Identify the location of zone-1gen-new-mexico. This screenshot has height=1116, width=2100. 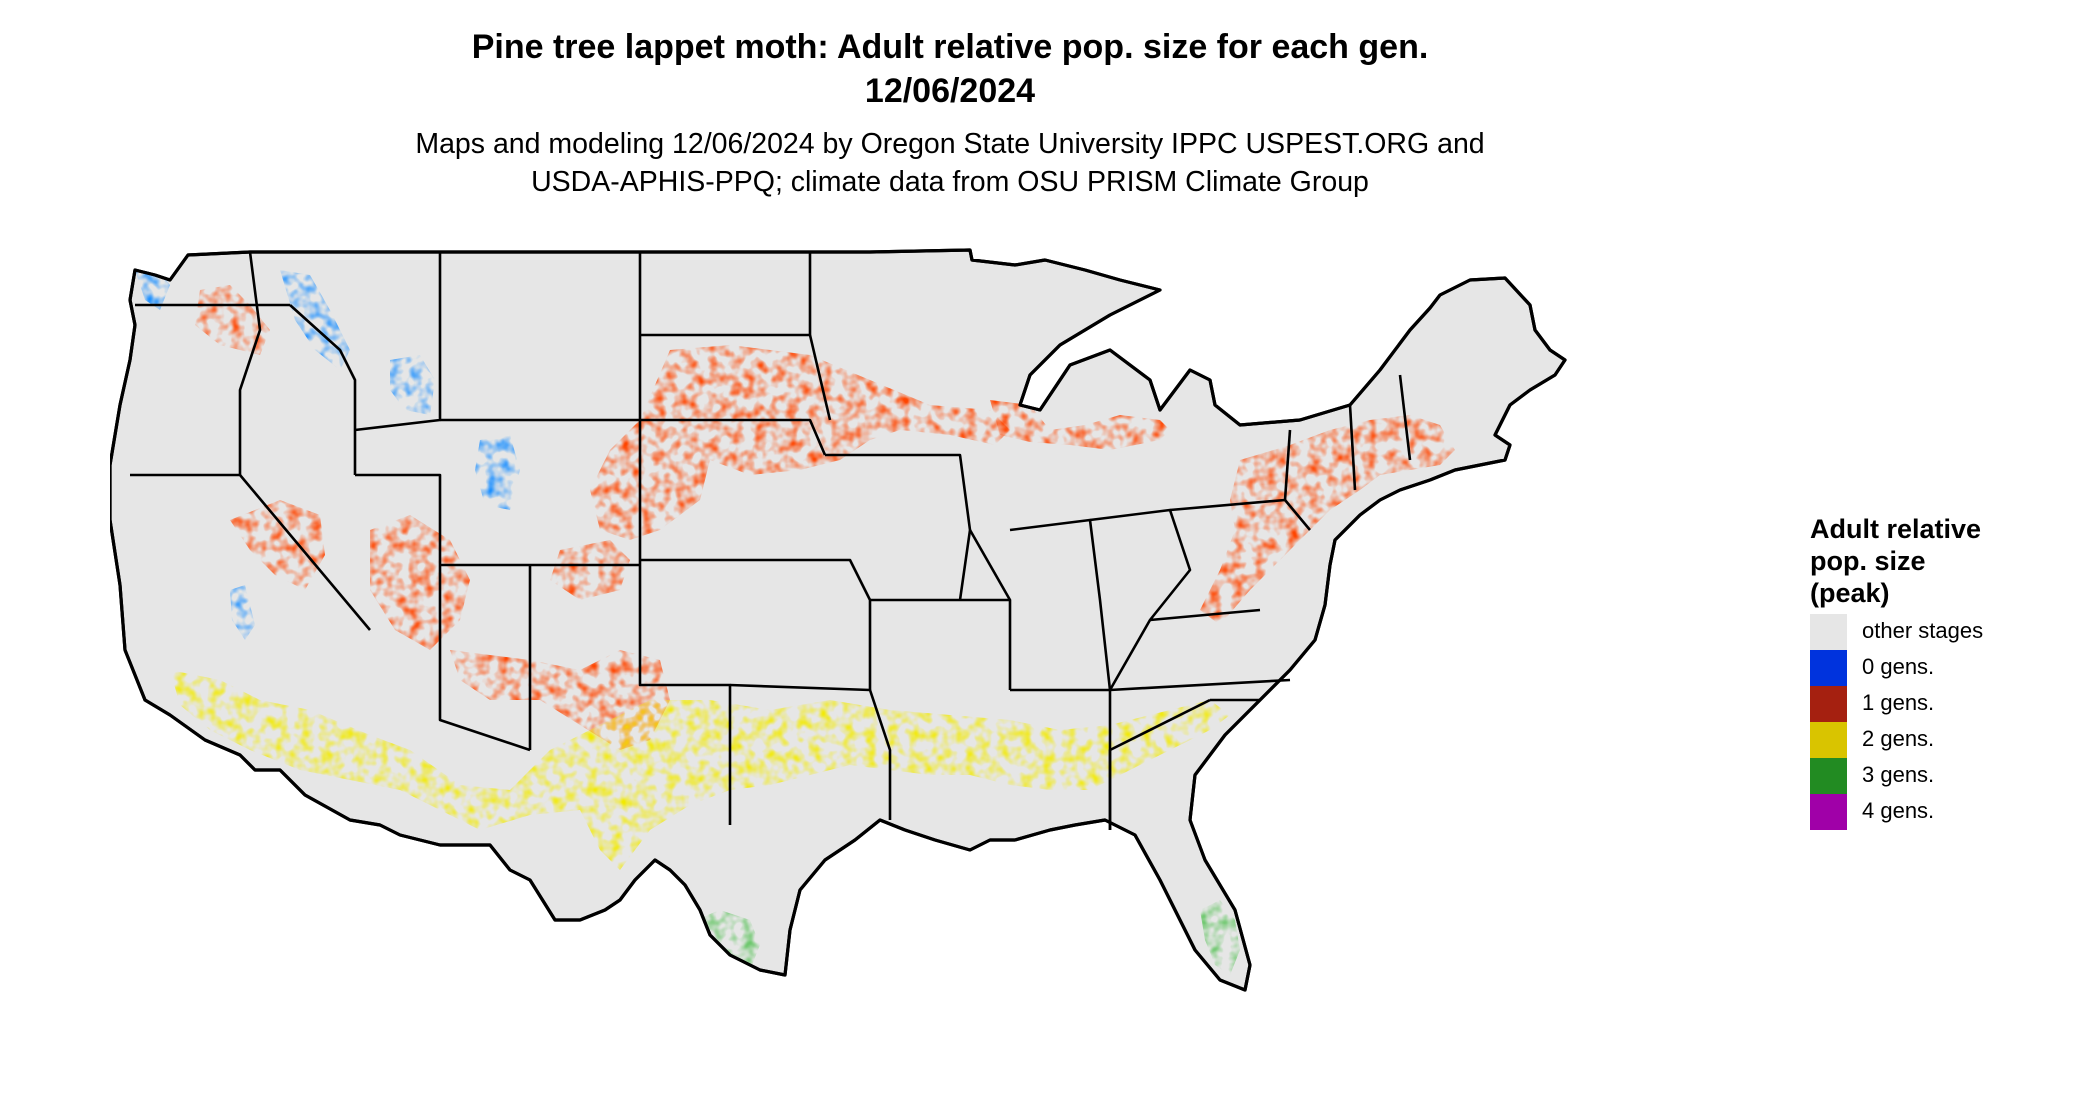
(590, 570).